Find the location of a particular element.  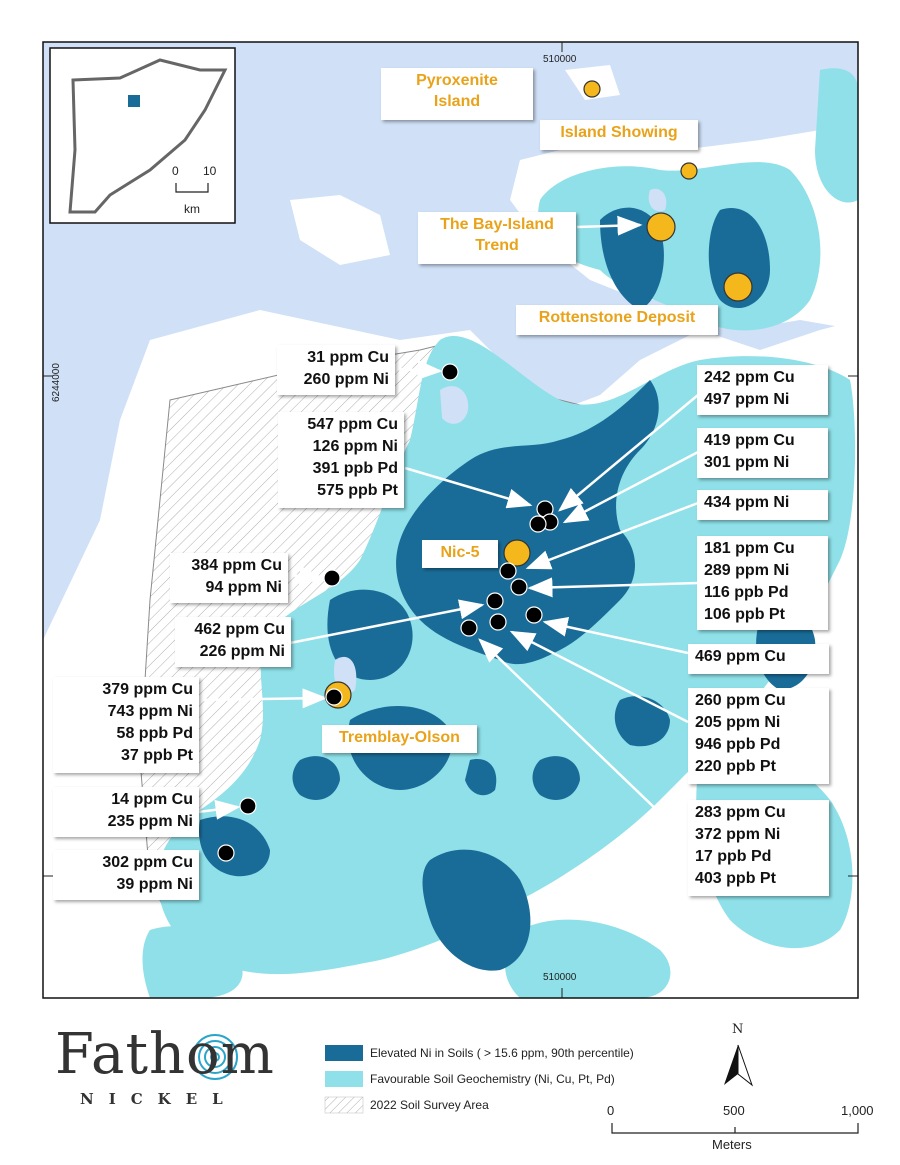

sample-label: 384 ppm Cu 94 ppm Ni is located at coordinates (229, 578).